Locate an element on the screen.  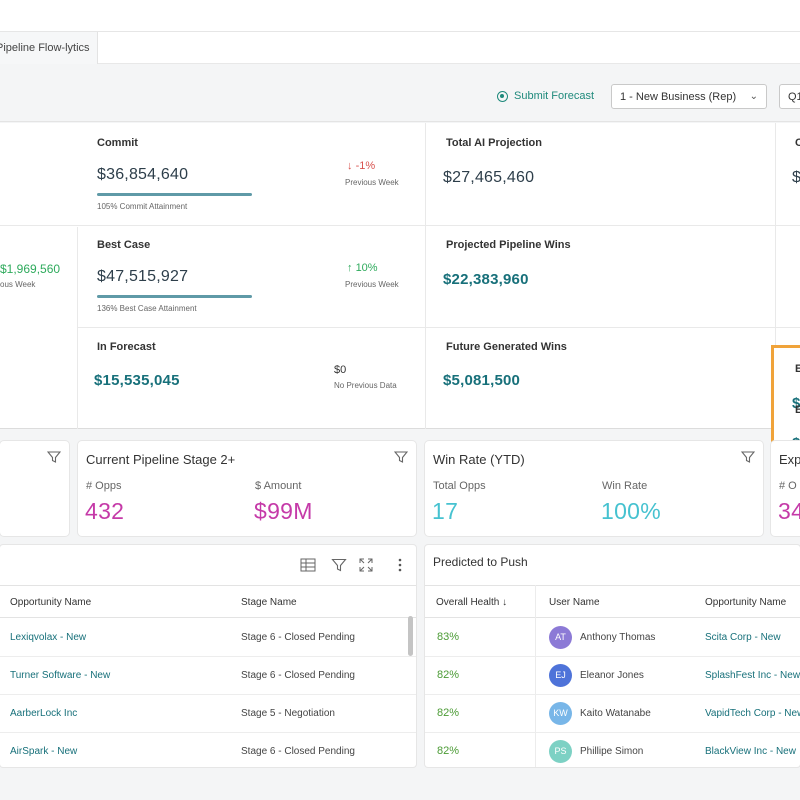
stage-cell: Stage 5 - Negotiation is located at coordinates (288, 713).